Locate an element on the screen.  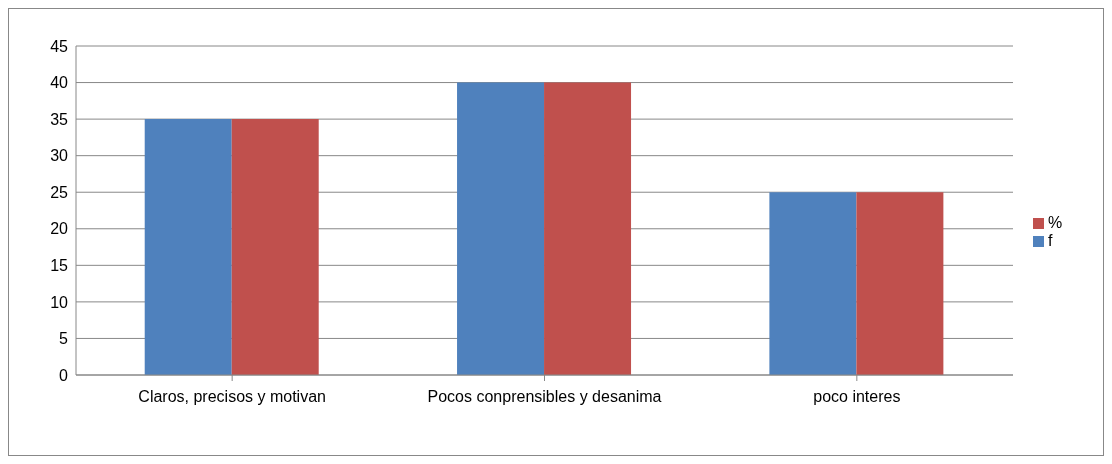
legend-label: % is located at coordinates (1055, 222).